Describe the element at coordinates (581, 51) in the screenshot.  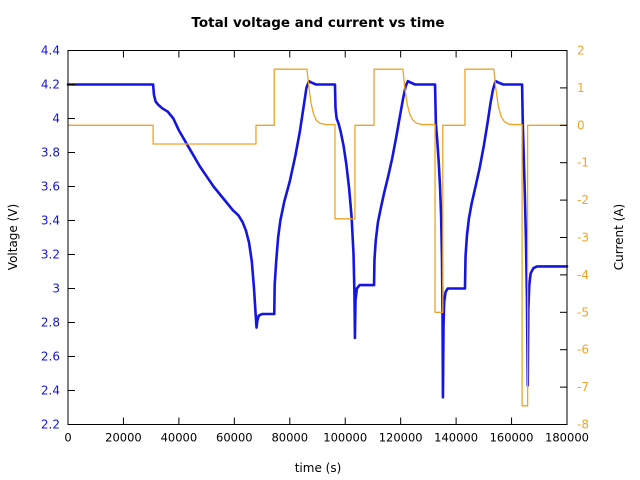
I see `y-right-tick-label: 2` at that location.